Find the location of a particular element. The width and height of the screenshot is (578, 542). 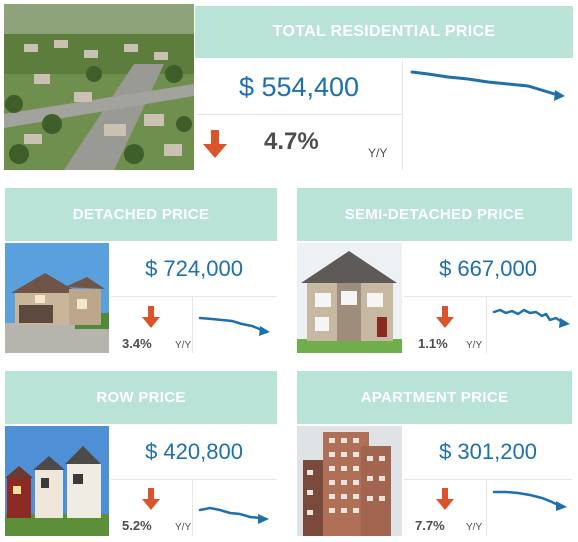

detached-title: DETACHED PRICE is located at coordinates (141, 214).